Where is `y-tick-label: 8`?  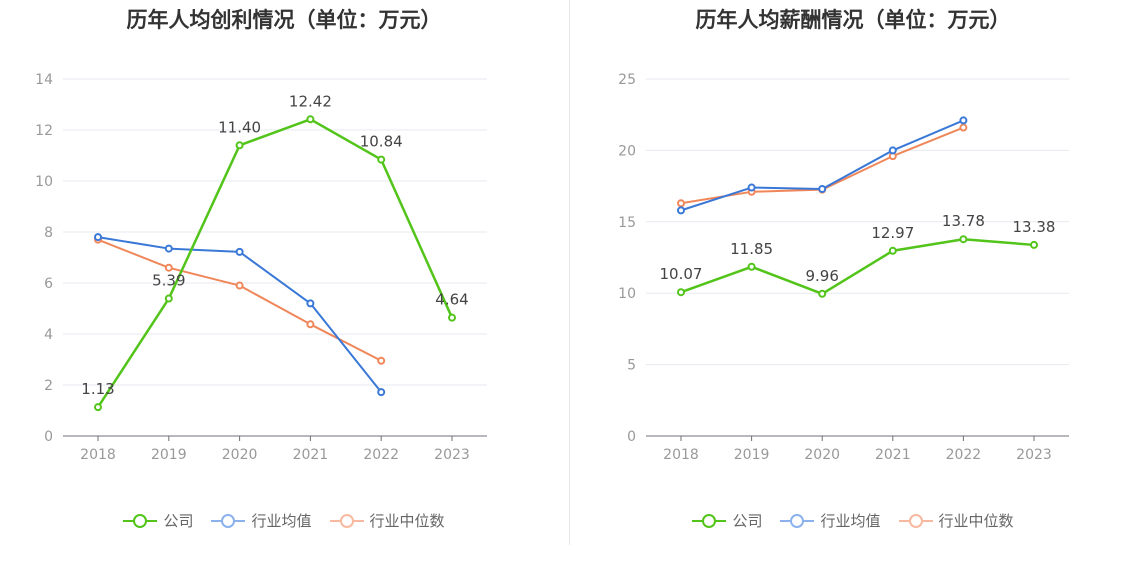 y-tick-label: 8 is located at coordinates (48, 233).